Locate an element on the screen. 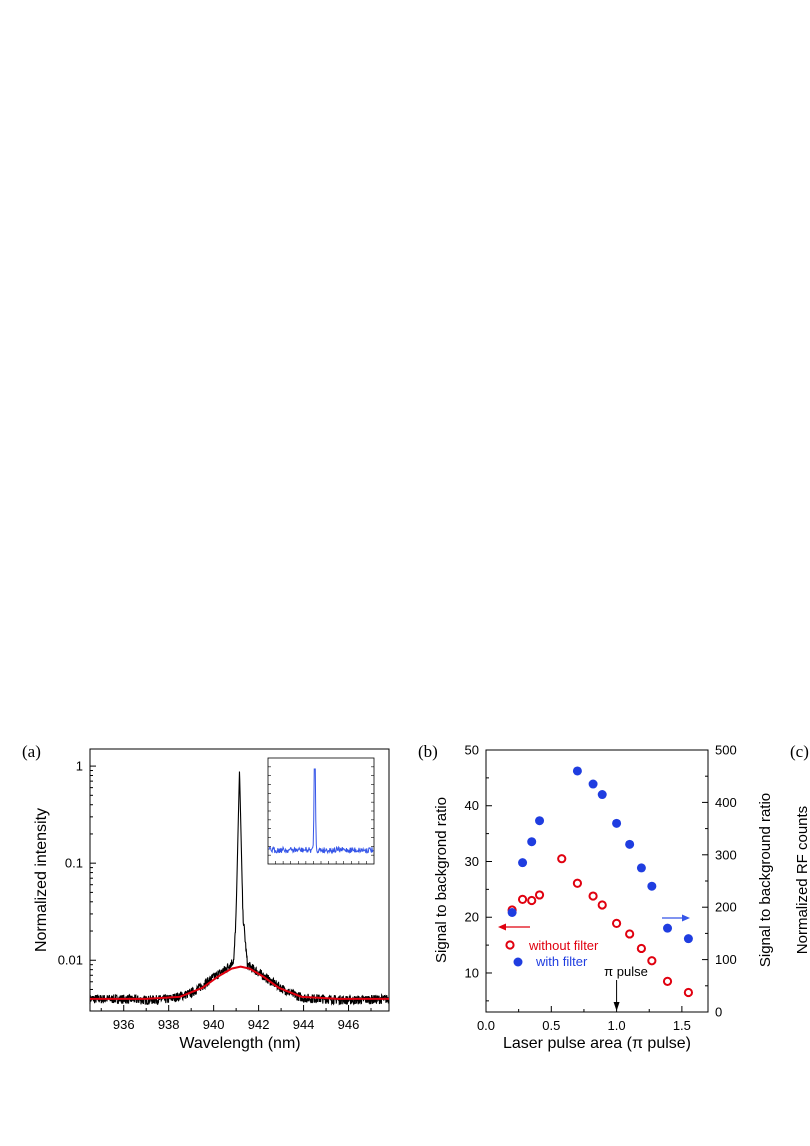 The width and height of the screenshot is (810, 1146). x-tick-label: 942 is located at coordinates (259, 1024).